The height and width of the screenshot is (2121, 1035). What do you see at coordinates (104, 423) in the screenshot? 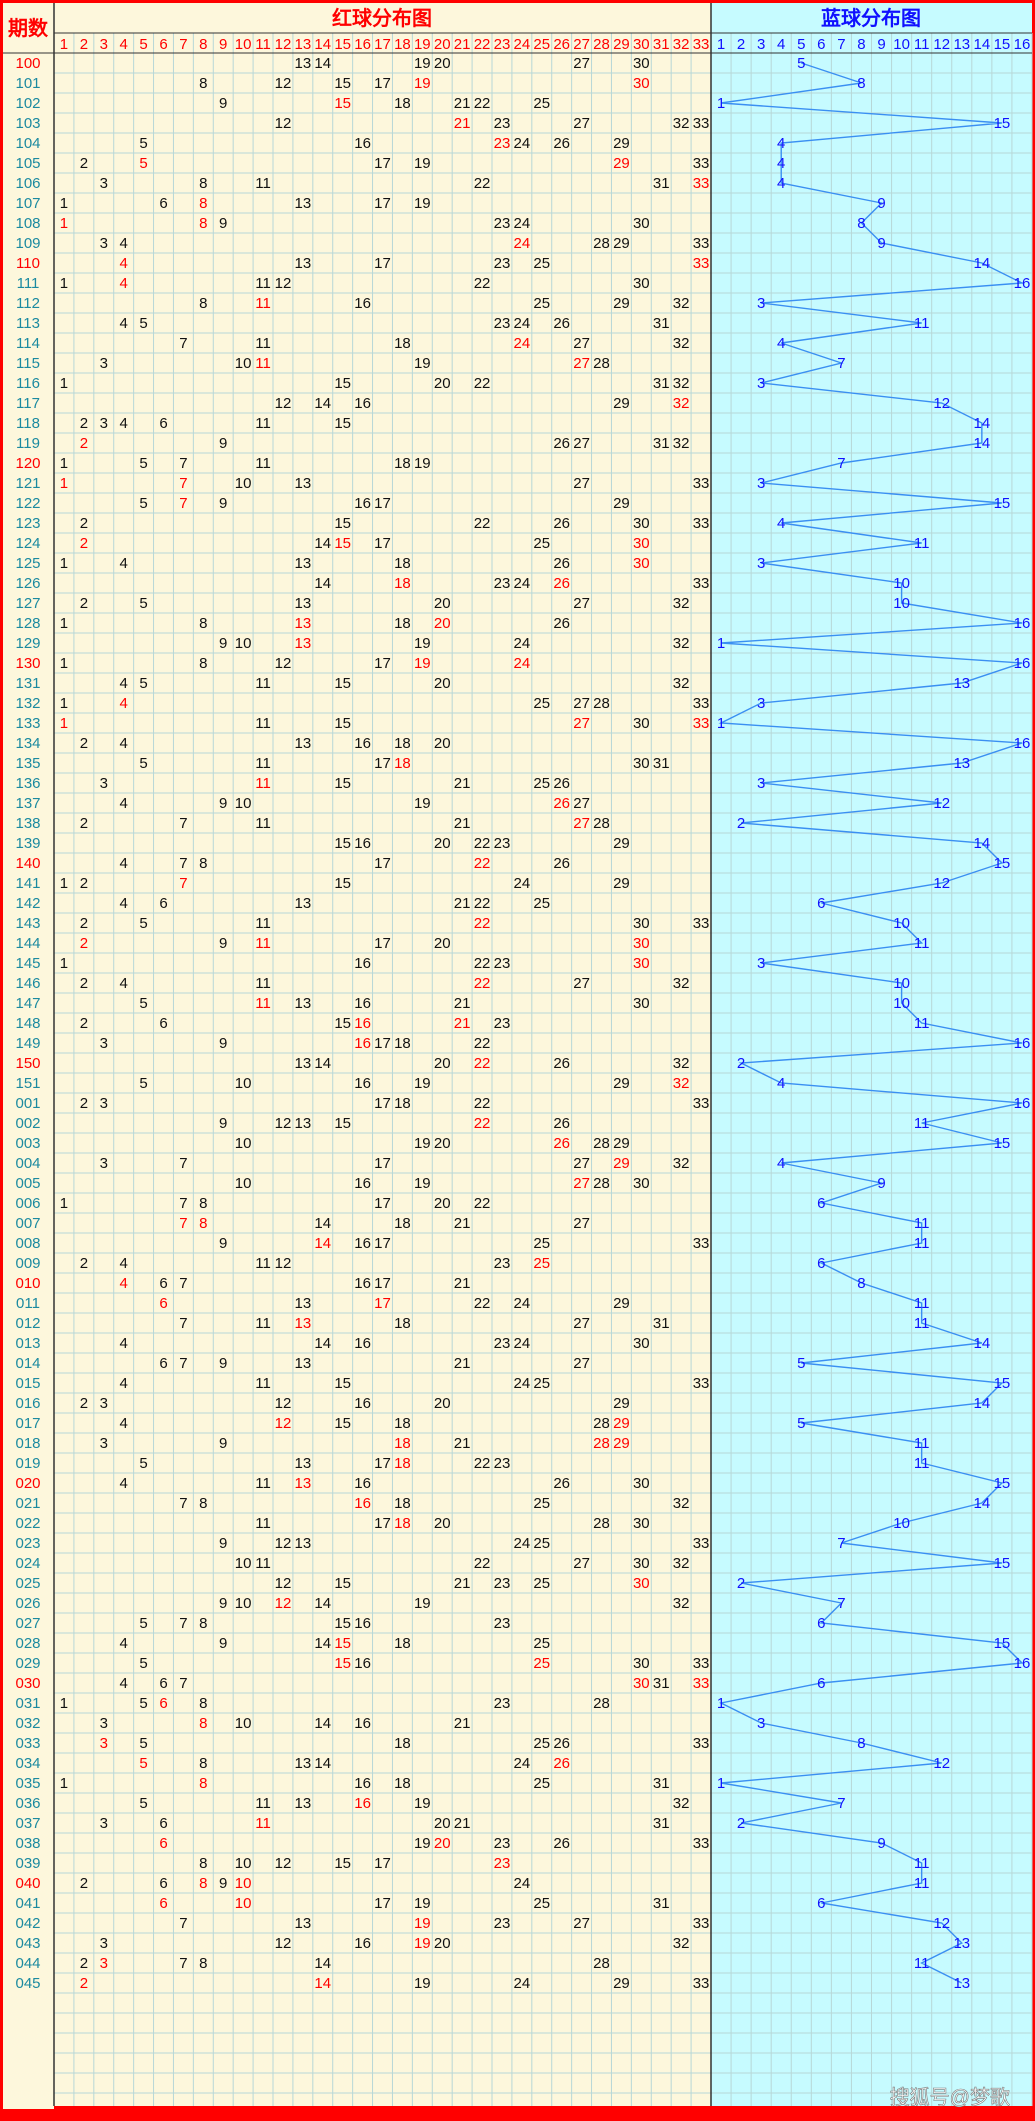
I see `red-ball-number: 3` at bounding box center [104, 423].